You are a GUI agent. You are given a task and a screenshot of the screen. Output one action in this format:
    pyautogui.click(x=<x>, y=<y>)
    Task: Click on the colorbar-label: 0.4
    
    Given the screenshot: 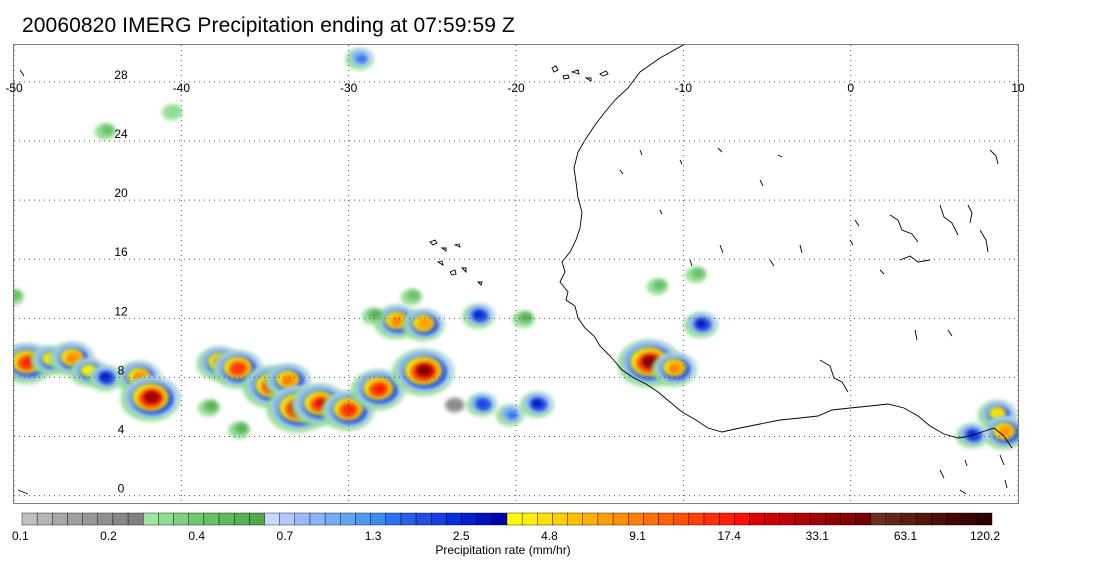 What is the action you would take?
    pyautogui.click(x=197, y=536)
    